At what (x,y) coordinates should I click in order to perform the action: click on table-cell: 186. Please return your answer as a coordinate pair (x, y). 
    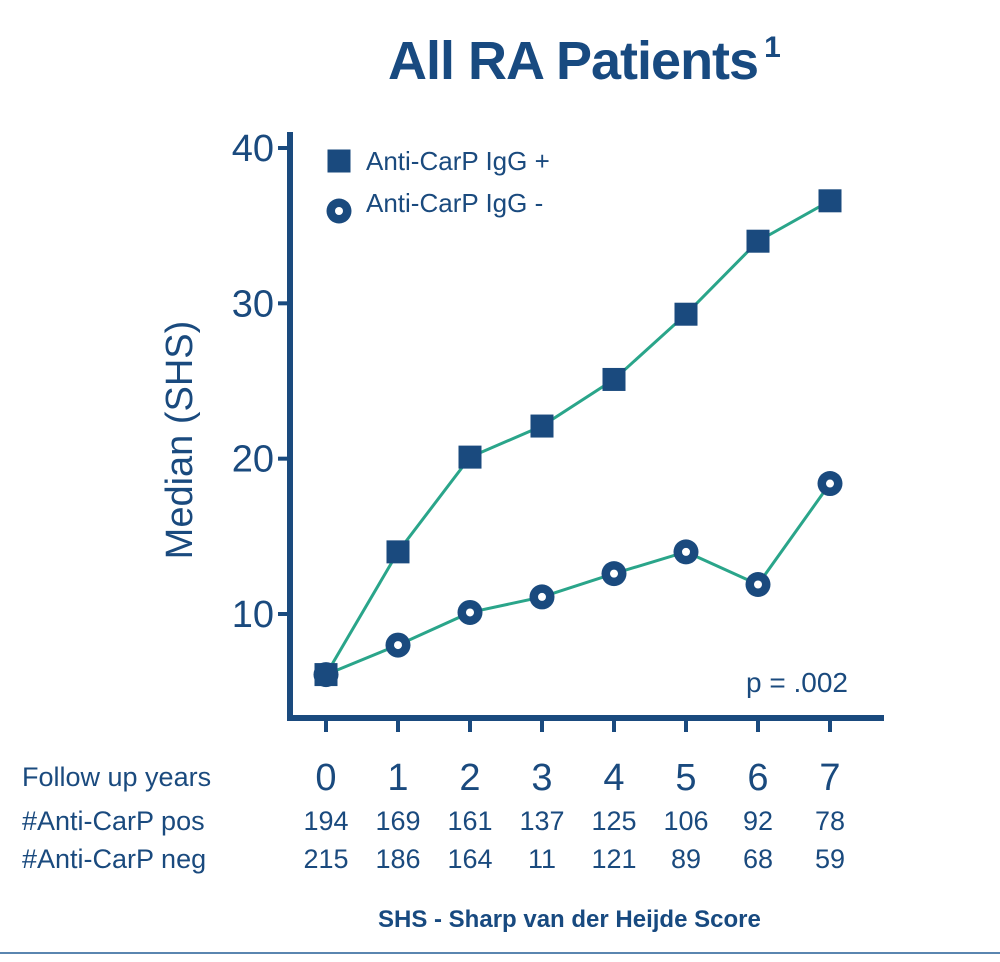
    Looking at the image, I should click on (397, 859).